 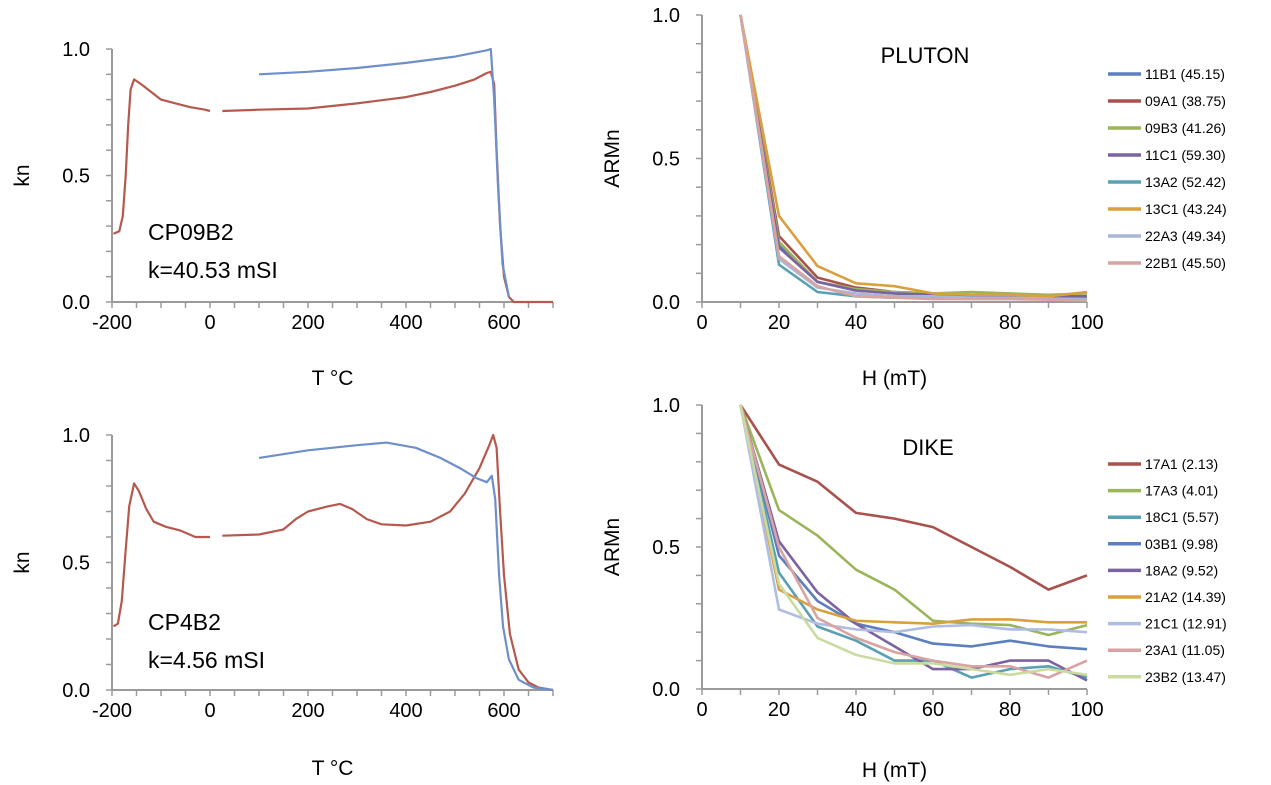 I want to click on legend-label: 09A1 (38.75), so click(x=1185, y=101).